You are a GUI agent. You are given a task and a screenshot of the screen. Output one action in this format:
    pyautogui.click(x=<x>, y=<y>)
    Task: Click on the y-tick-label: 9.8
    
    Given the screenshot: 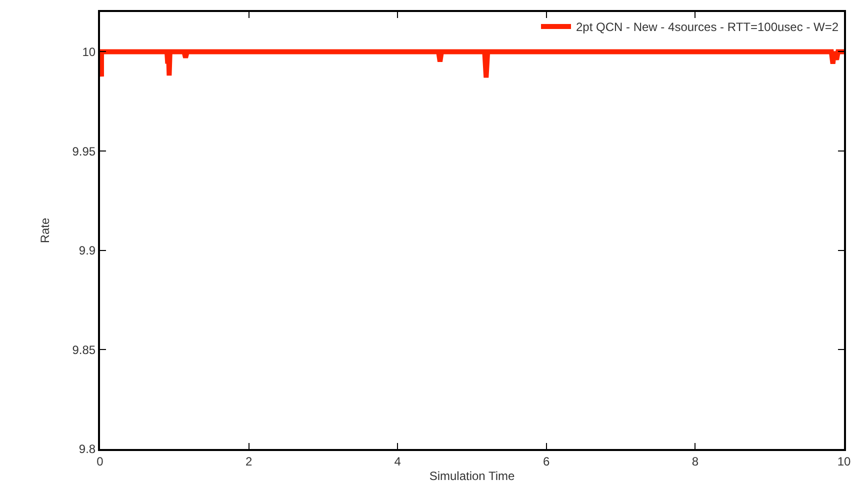 What is the action you would take?
    pyautogui.click(x=87, y=449)
    